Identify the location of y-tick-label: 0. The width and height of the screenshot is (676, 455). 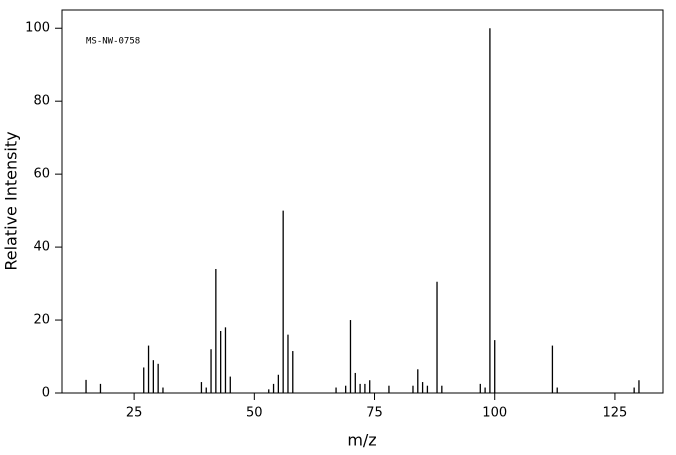
(46, 393).